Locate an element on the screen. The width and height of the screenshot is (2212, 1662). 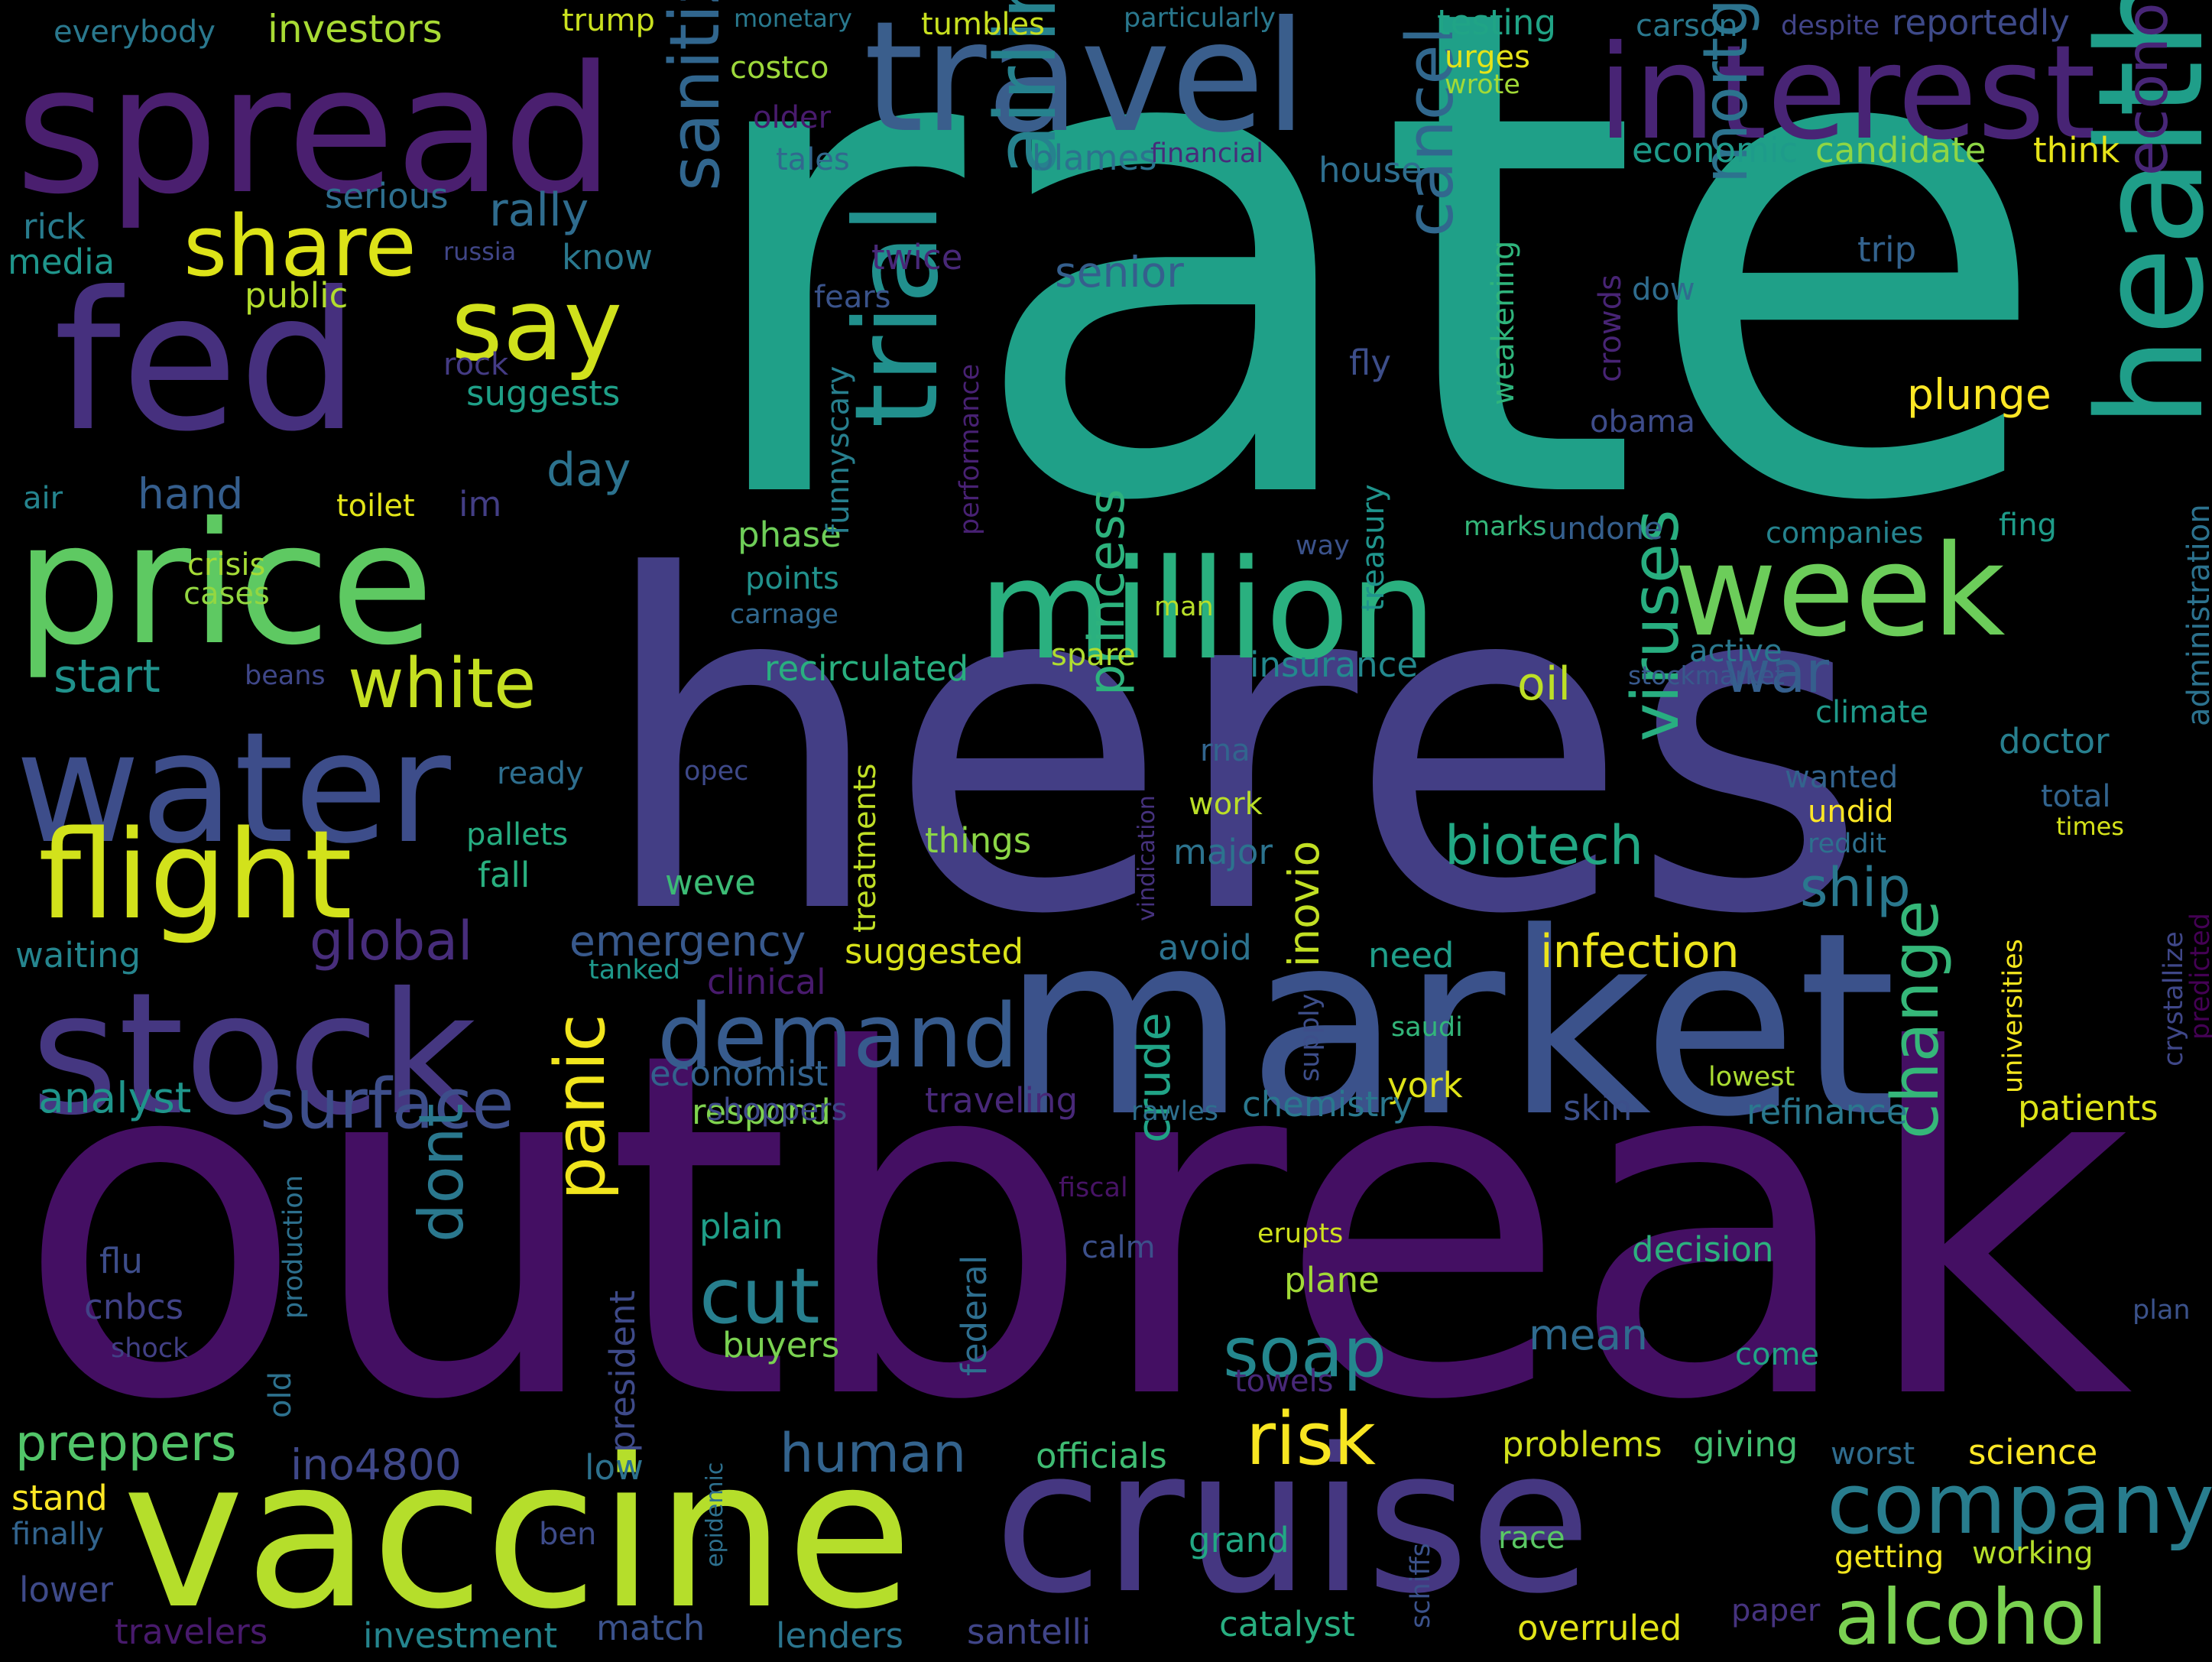
word-race: race is located at coordinates (1531, 1538).